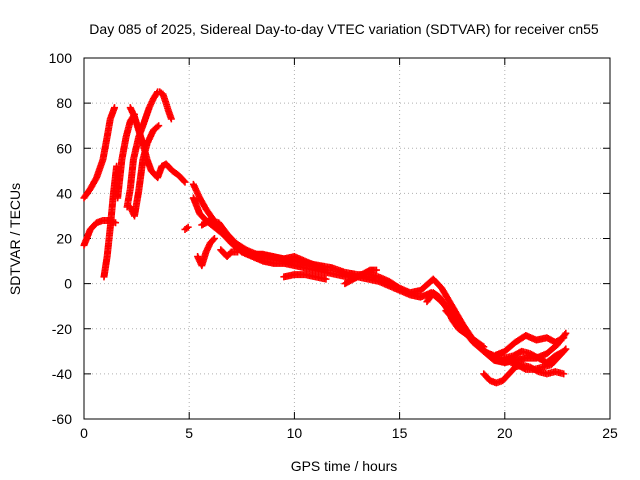 The height and width of the screenshot is (480, 640). I want to click on y-tick-label: -20, so click(62, 329).